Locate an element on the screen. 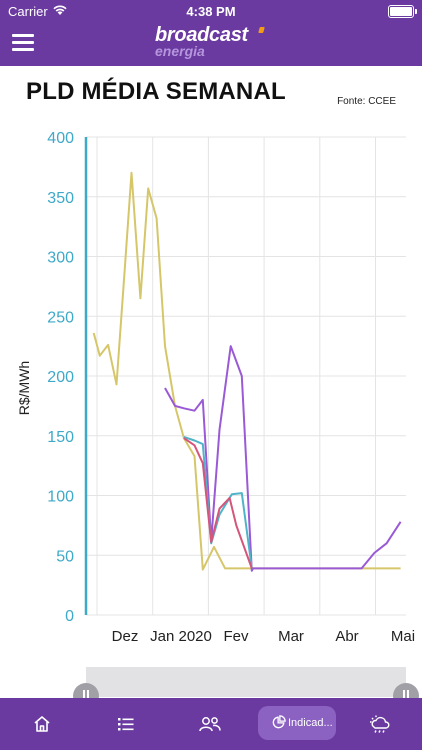 The image size is (422, 750). list-icon is located at coordinates (126, 724).